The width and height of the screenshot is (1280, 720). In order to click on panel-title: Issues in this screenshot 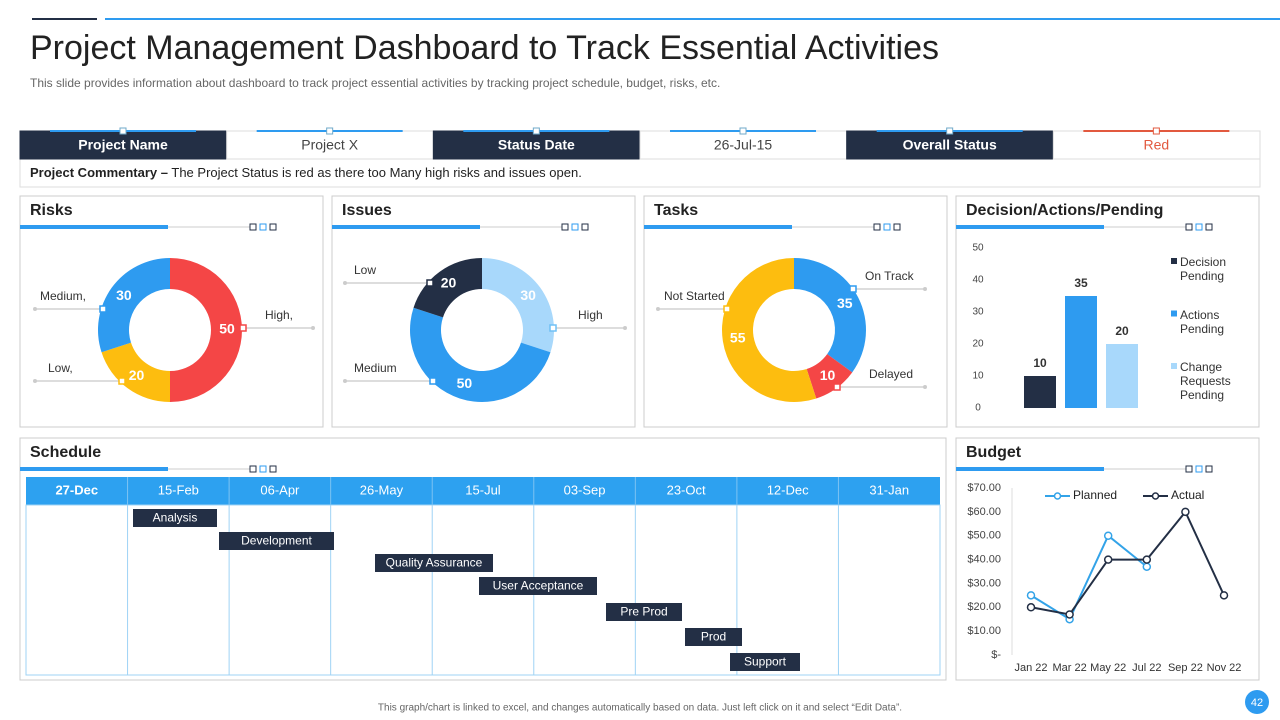, I will do `click(367, 210)`.